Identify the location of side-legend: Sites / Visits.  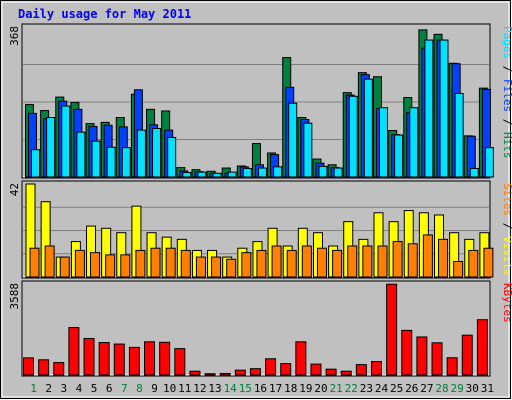
(506, 229).